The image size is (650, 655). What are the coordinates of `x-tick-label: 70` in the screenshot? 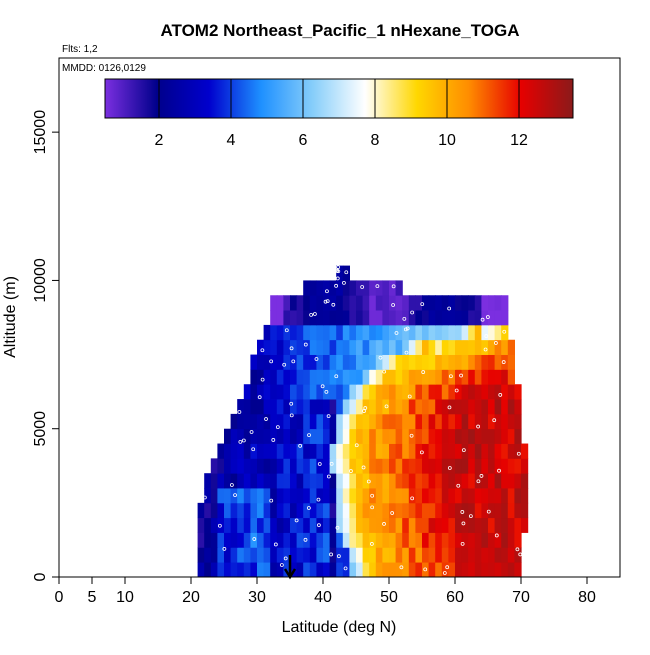 It's located at (521, 597).